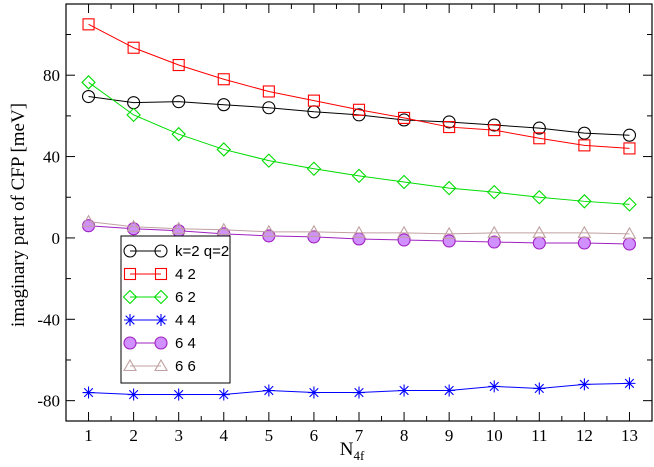  I want to click on y-tick-label: -40, so click(48, 319).